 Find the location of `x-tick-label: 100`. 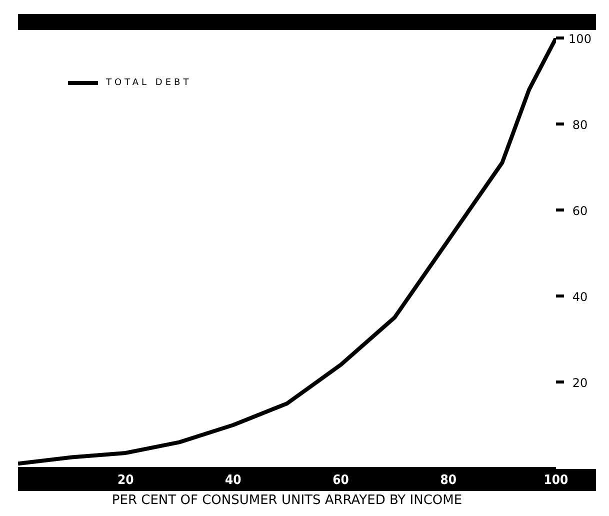

x-tick-label: 100 is located at coordinates (556, 480).